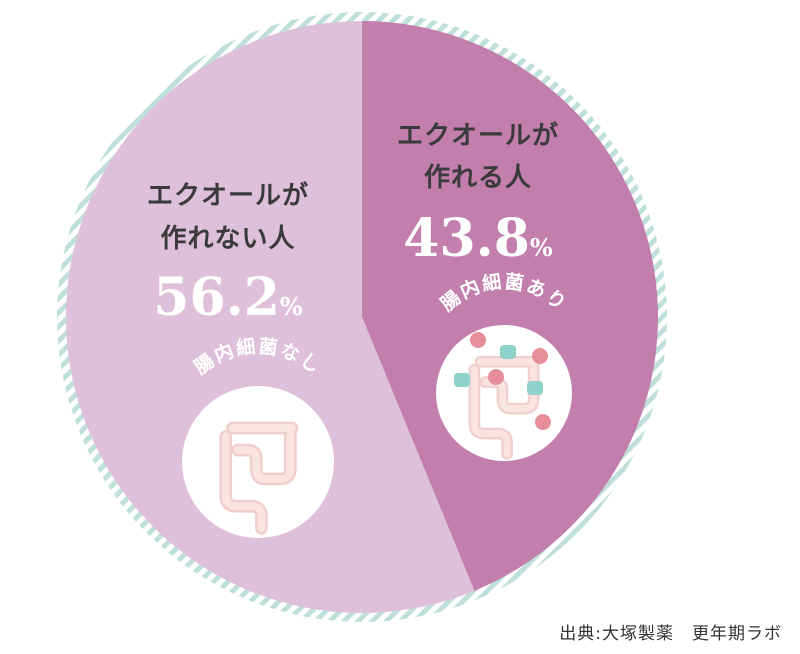 The width and height of the screenshot is (800, 654). Describe the element at coordinates (478, 135) in the screenshot. I see `slice-label-equol-producers-line1: エクオールが` at that location.